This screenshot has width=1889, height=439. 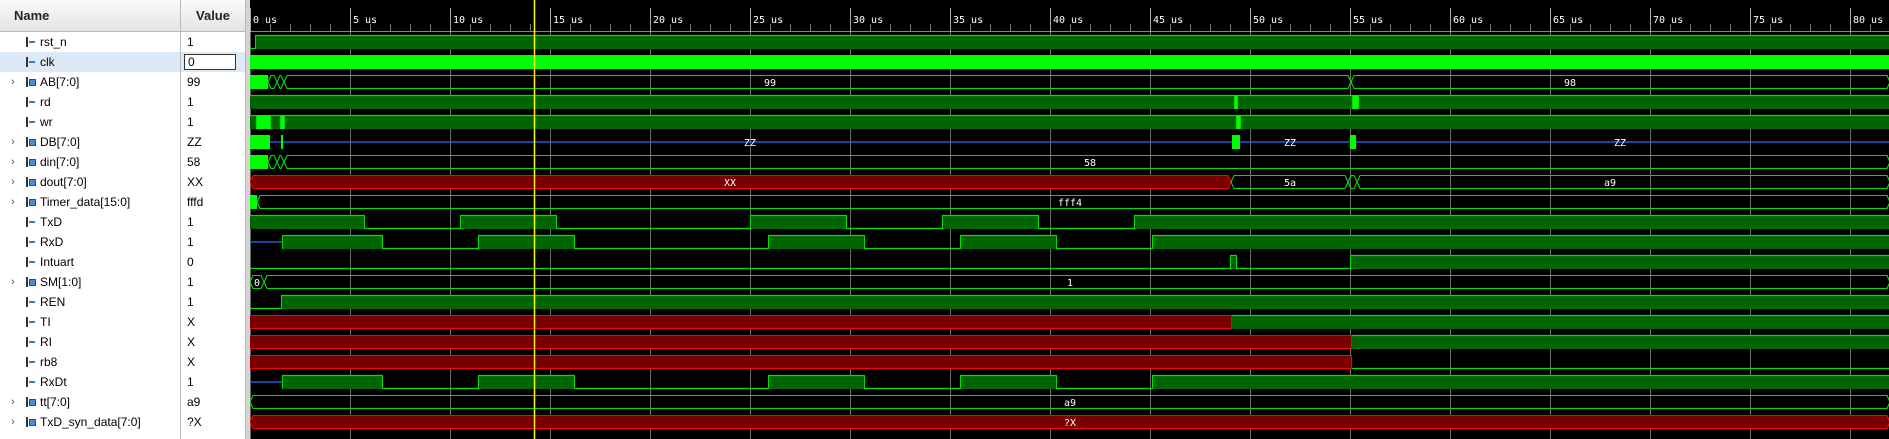 What do you see at coordinates (1069, 42) in the screenshot?
I see `waveform-rst_n` at bounding box center [1069, 42].